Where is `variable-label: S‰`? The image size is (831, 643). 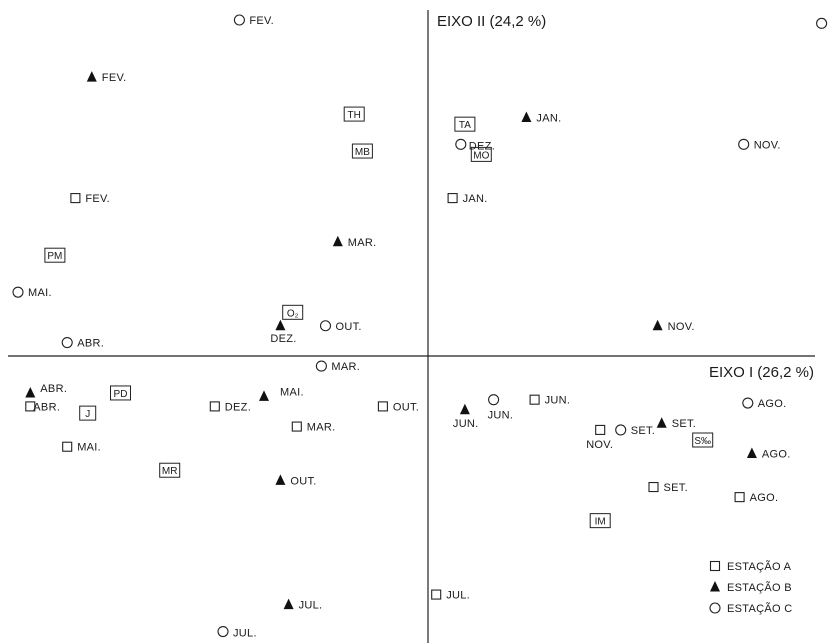
variable-label: S‰ is located at coordinates (702, 441).